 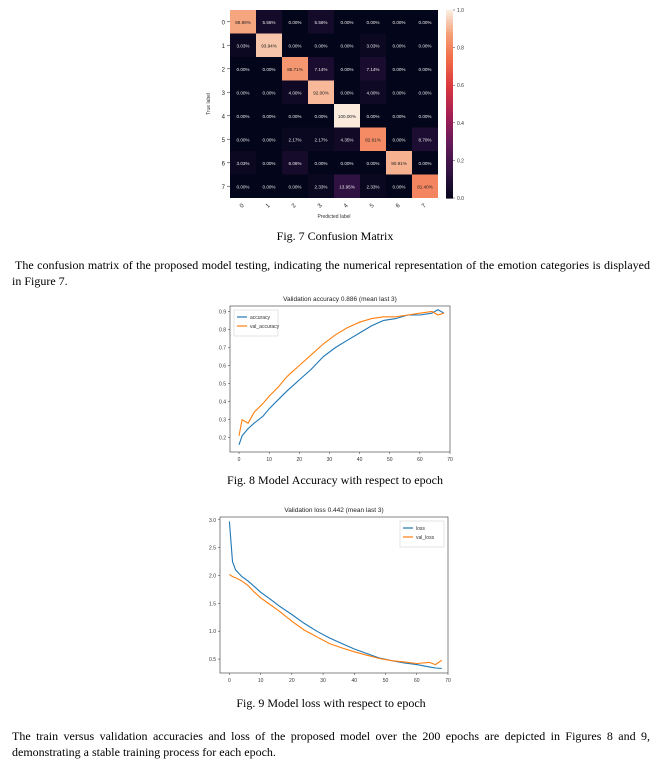 What do you see at coordinates (460, 49) in the screenshot?
I see `colorbar-tick: 0.8` at bounding box center [460, 49].